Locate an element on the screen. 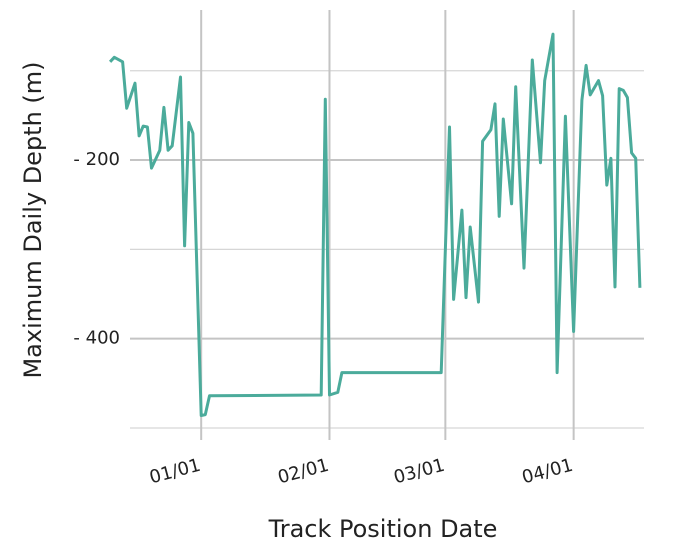 This screenshot has height=558, width=675. x-axis-title: Track Position Date is located at coordinates (383, 529).